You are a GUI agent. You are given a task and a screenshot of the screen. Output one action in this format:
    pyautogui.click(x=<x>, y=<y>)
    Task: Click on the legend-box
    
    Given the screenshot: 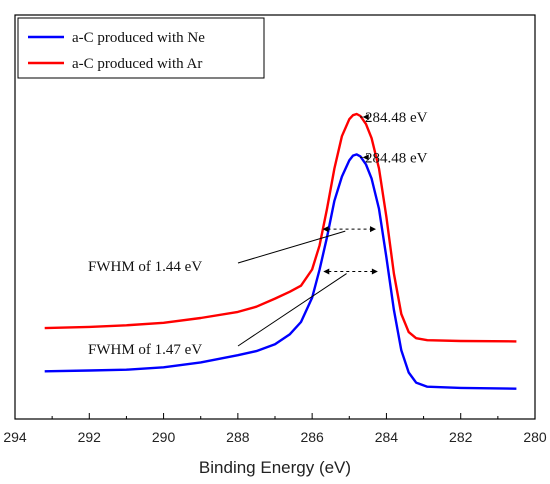 What is the action you would take?
    pyautogui.click(x=141, y=48)
    